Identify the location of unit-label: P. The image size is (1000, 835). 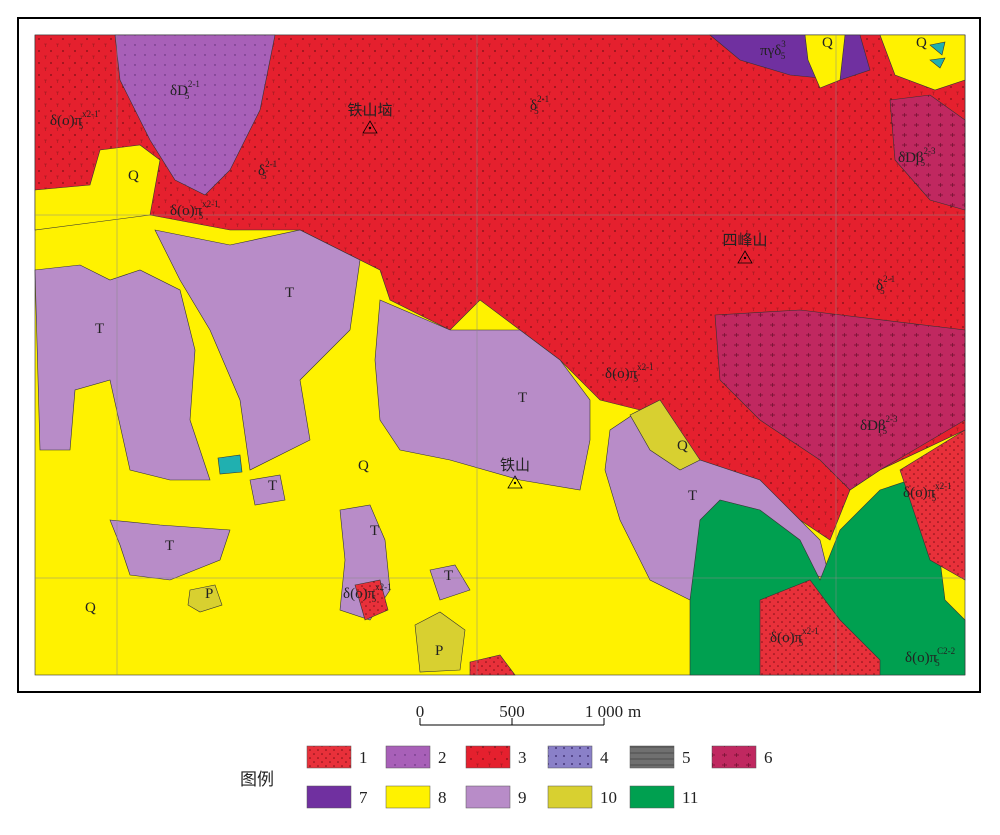
(209, 594).